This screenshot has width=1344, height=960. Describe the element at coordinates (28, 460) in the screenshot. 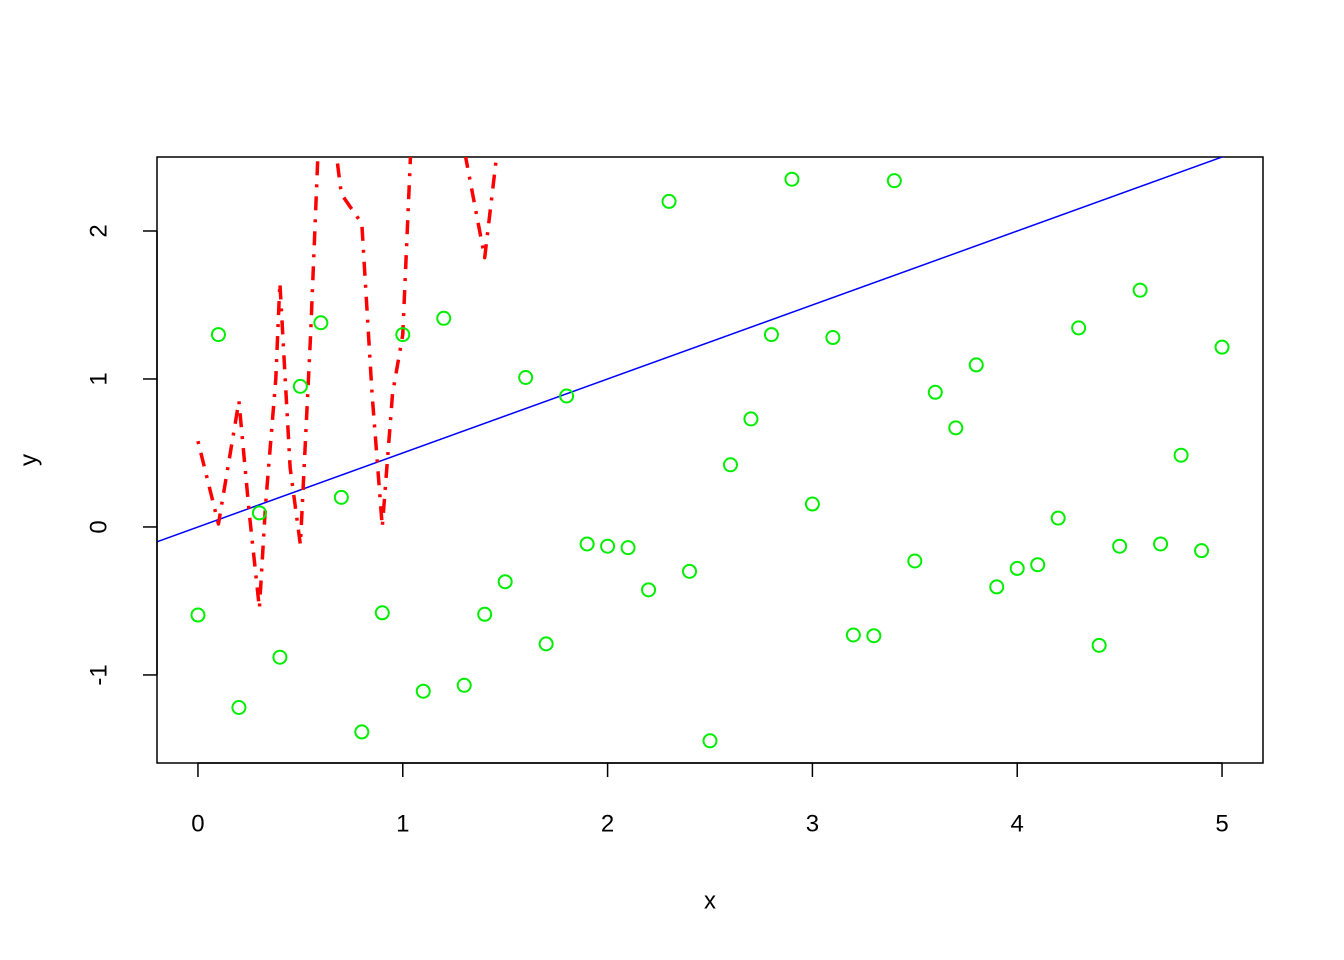

I see `y-axis-label: y` at that location.